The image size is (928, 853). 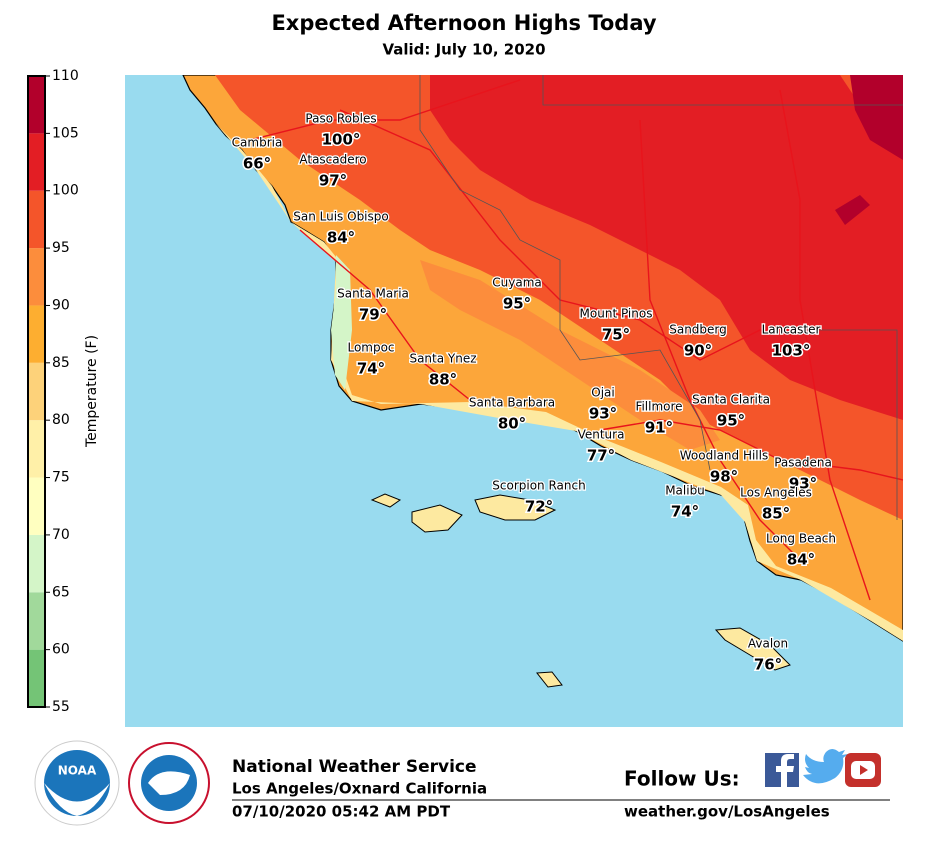 What do you see at coordinates (539, 507) in the screenshot?
I see `city-temp: 72°` at bounding box center [539, 507].